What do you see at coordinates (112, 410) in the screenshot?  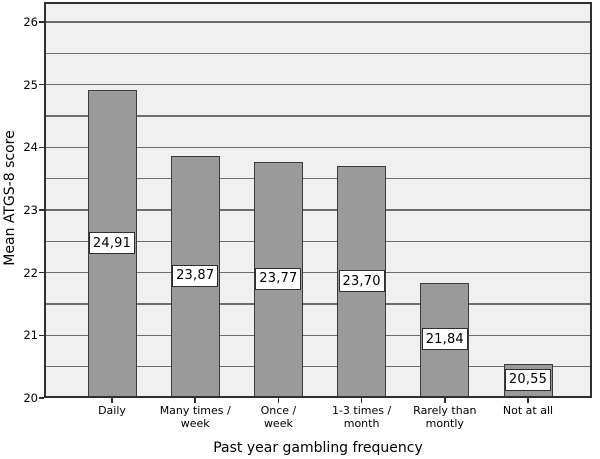 I see `x-tick-label: Daily` at bounding box center [112, 410].